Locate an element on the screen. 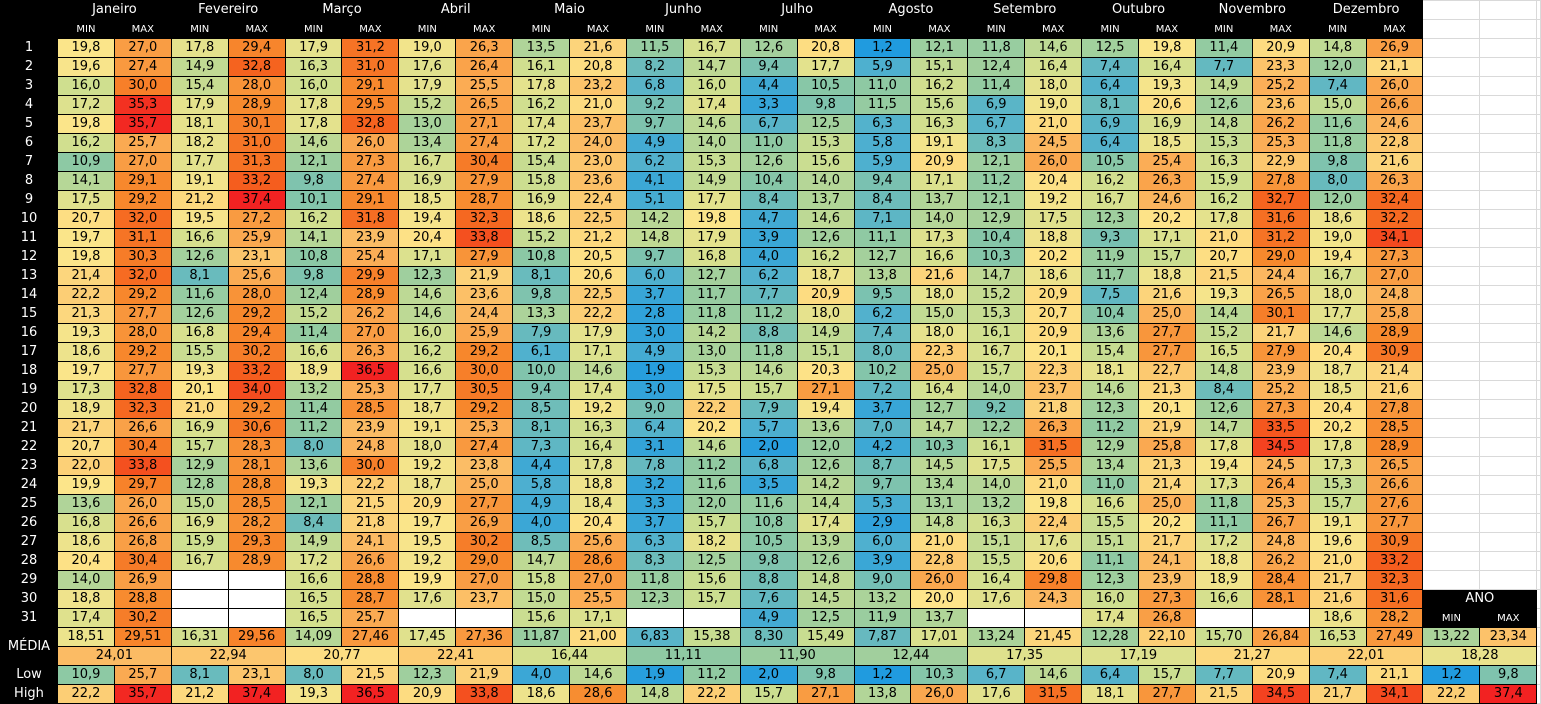 The image size is (1541, 704). value-cell: 18,9 is located at coordinates (1223, 580).